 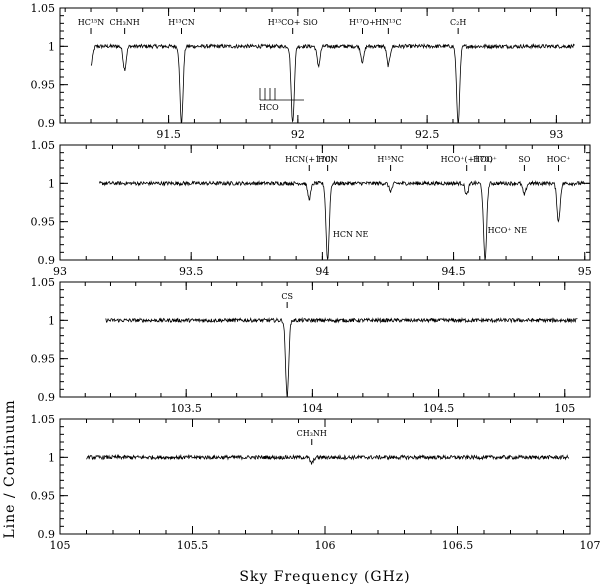 What do you see at coordinates (328, 159) in the screenshot?
I see `line-label: HCN` at bounding box center [328, 159].